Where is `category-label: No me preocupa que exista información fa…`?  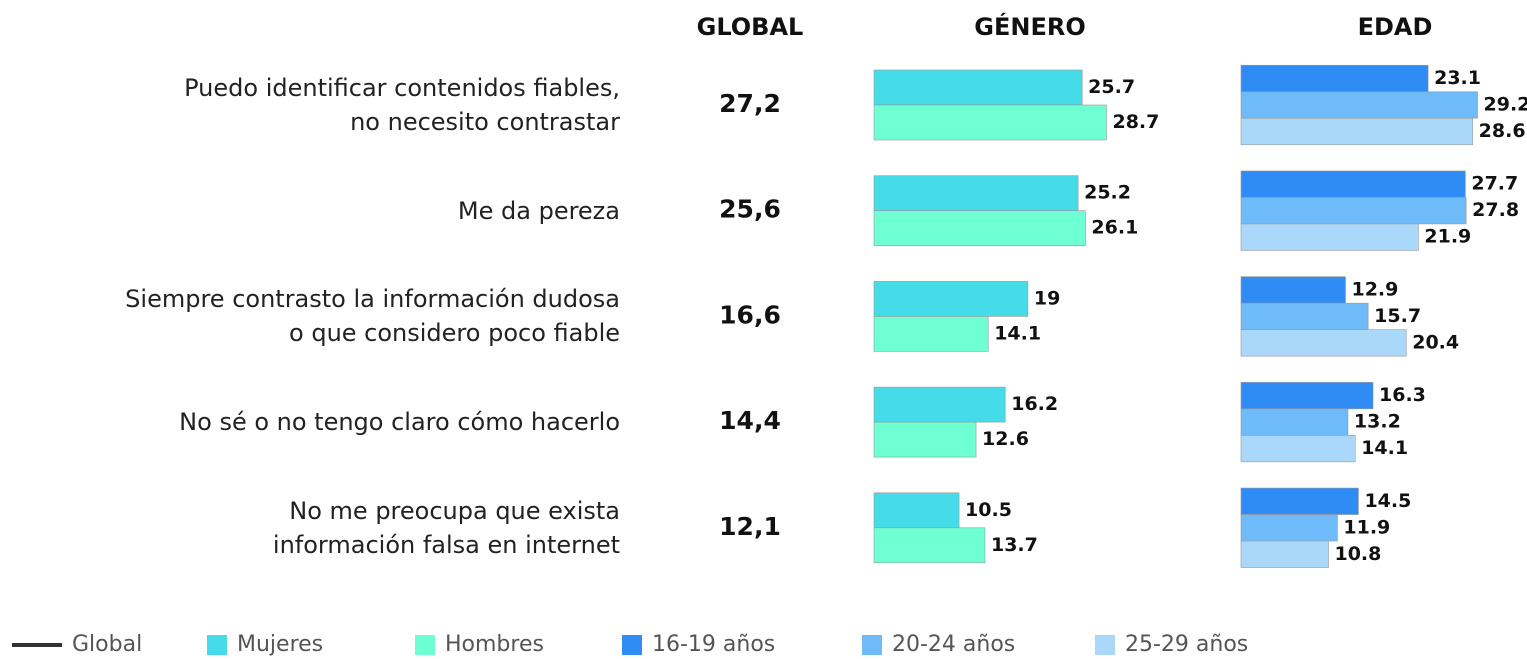
category-label: No me preocupa que exista información fa… is located at coordinates (446, 527).